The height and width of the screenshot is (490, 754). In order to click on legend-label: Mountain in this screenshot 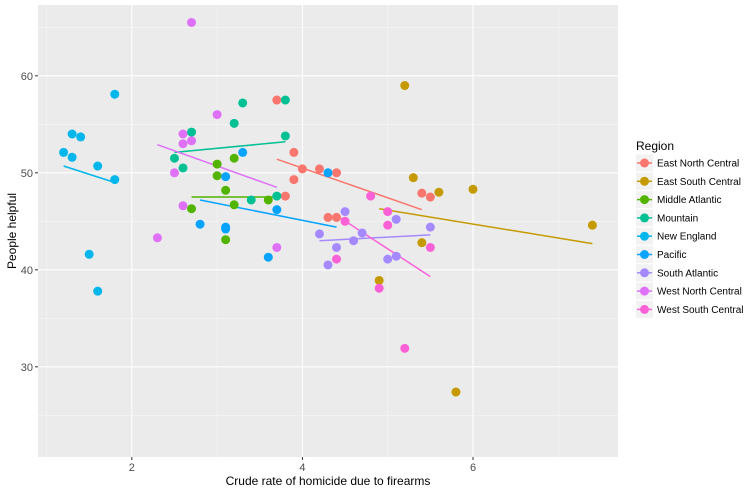, I will do `click(677, 218)`.